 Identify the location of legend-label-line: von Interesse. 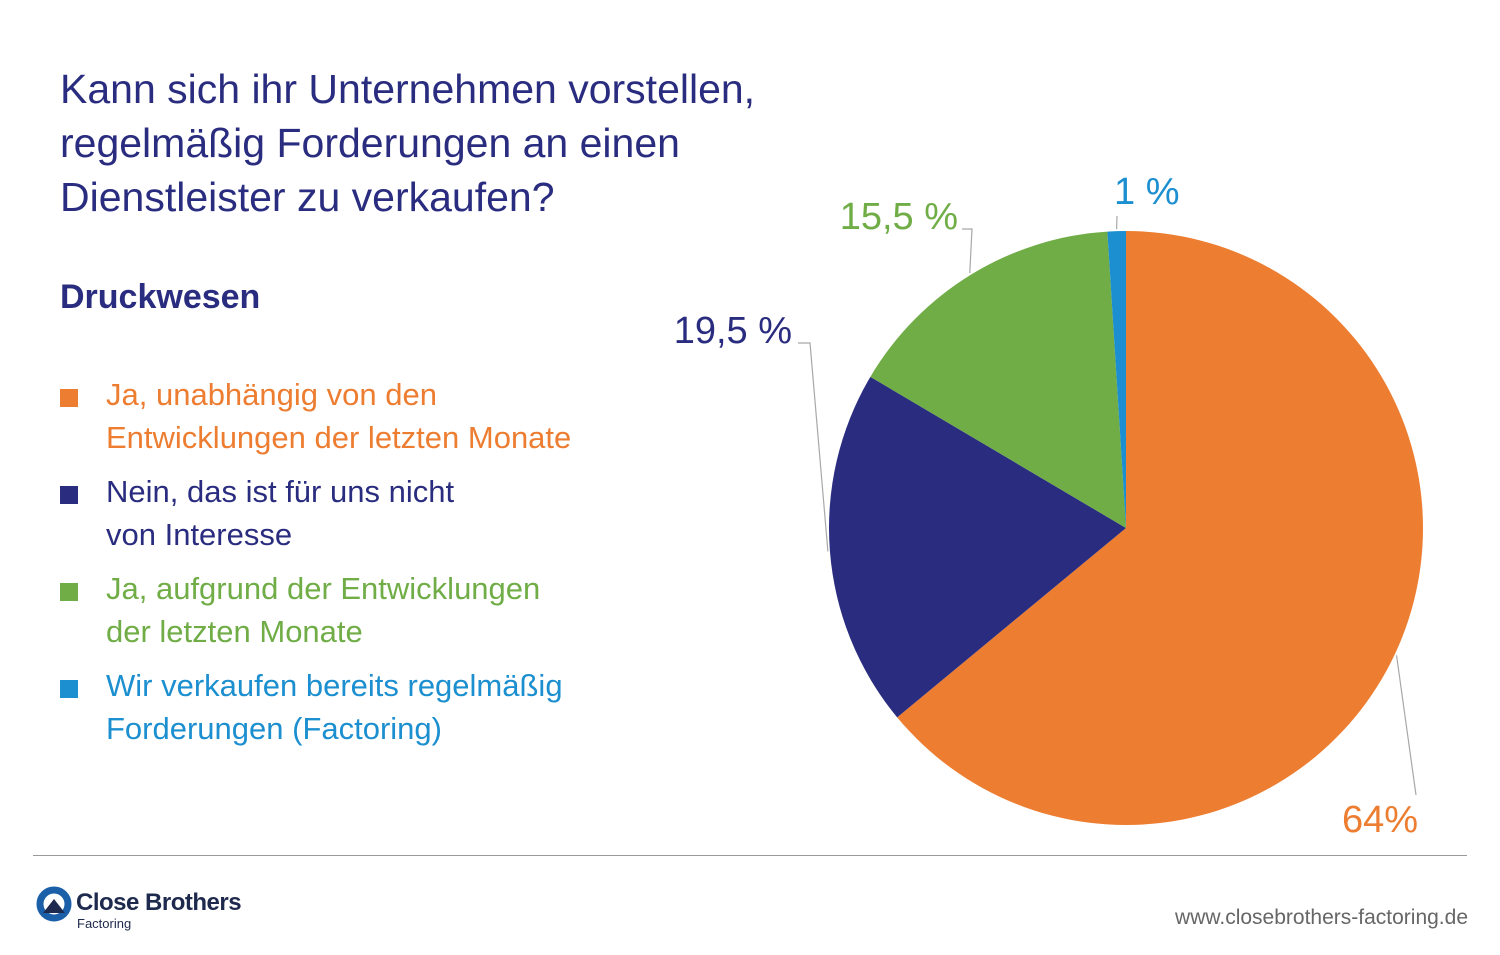
(199, 534).